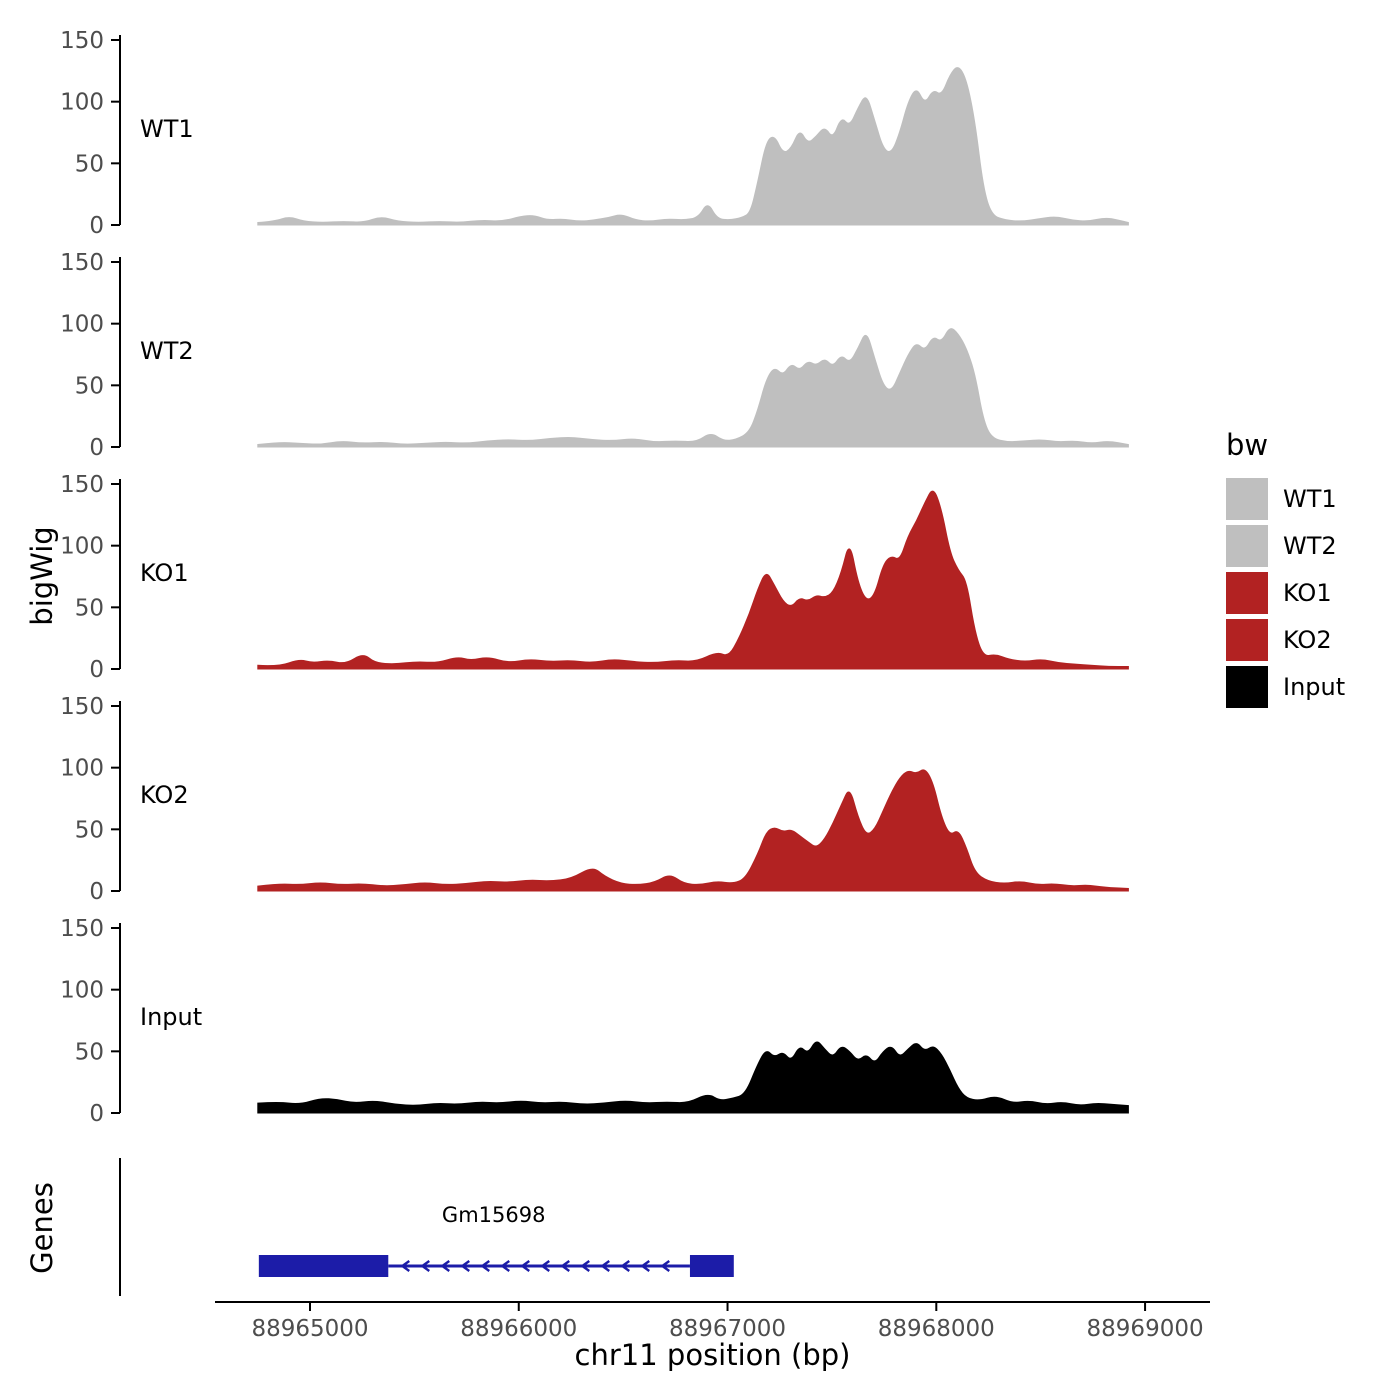 The height and width of the screenshot is (1400, 1400). I want to click on legend-swatch-ko2, so click(1247, 640).